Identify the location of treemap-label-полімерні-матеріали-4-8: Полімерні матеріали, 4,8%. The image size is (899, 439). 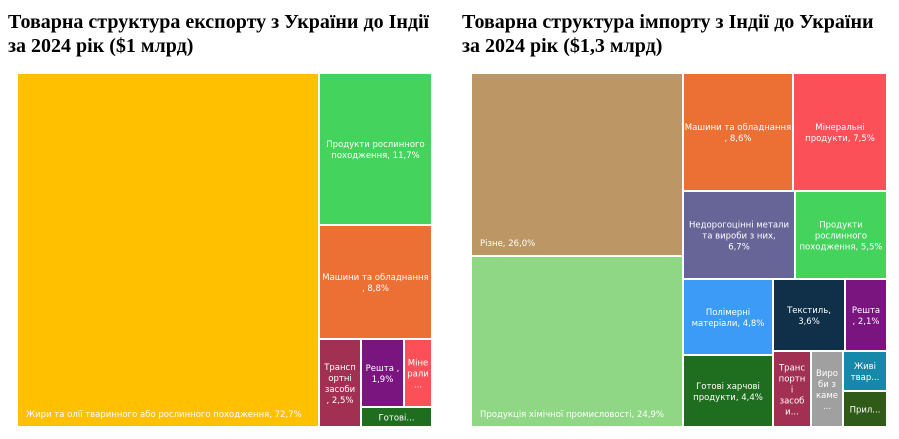
(728, 318).